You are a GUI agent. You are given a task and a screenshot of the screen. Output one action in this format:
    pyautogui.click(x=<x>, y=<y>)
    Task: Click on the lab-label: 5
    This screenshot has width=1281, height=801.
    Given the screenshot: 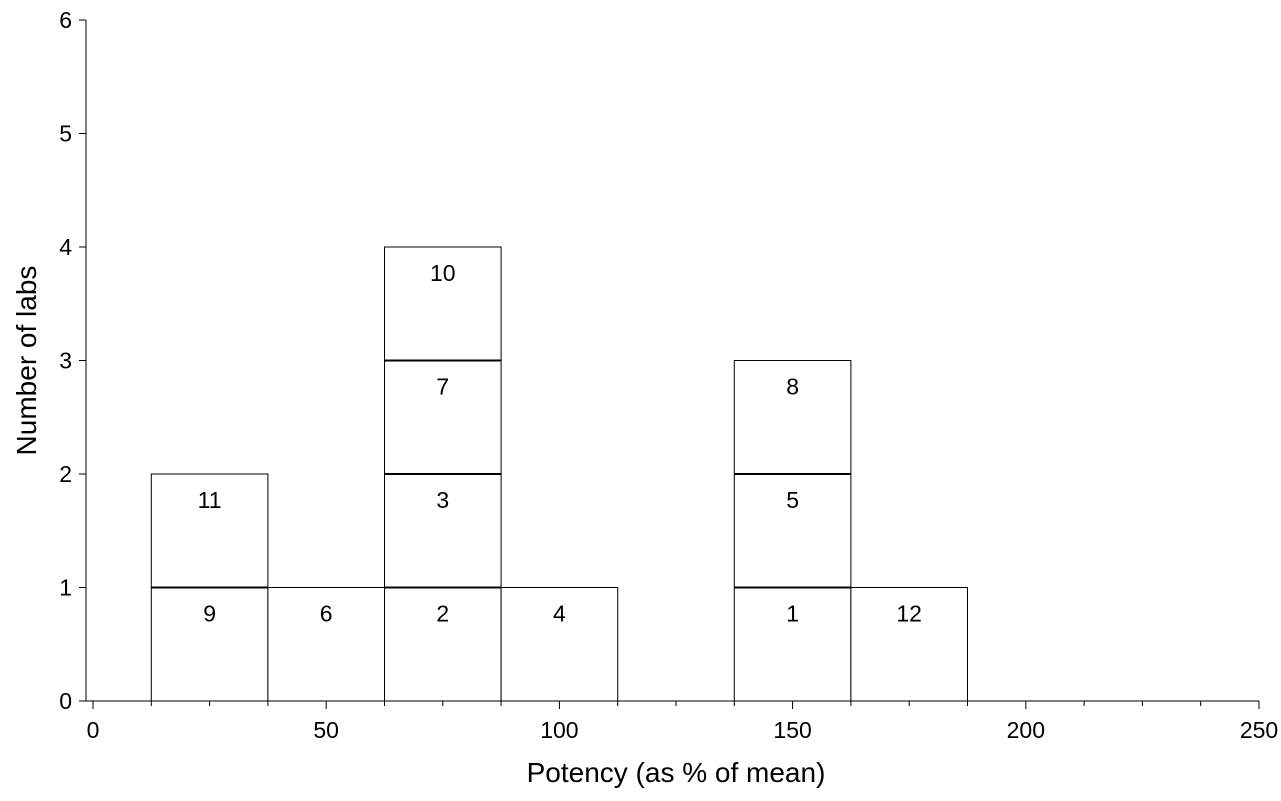 What is the action you would take?
    pyautogui.click(x=792, y=500)
    